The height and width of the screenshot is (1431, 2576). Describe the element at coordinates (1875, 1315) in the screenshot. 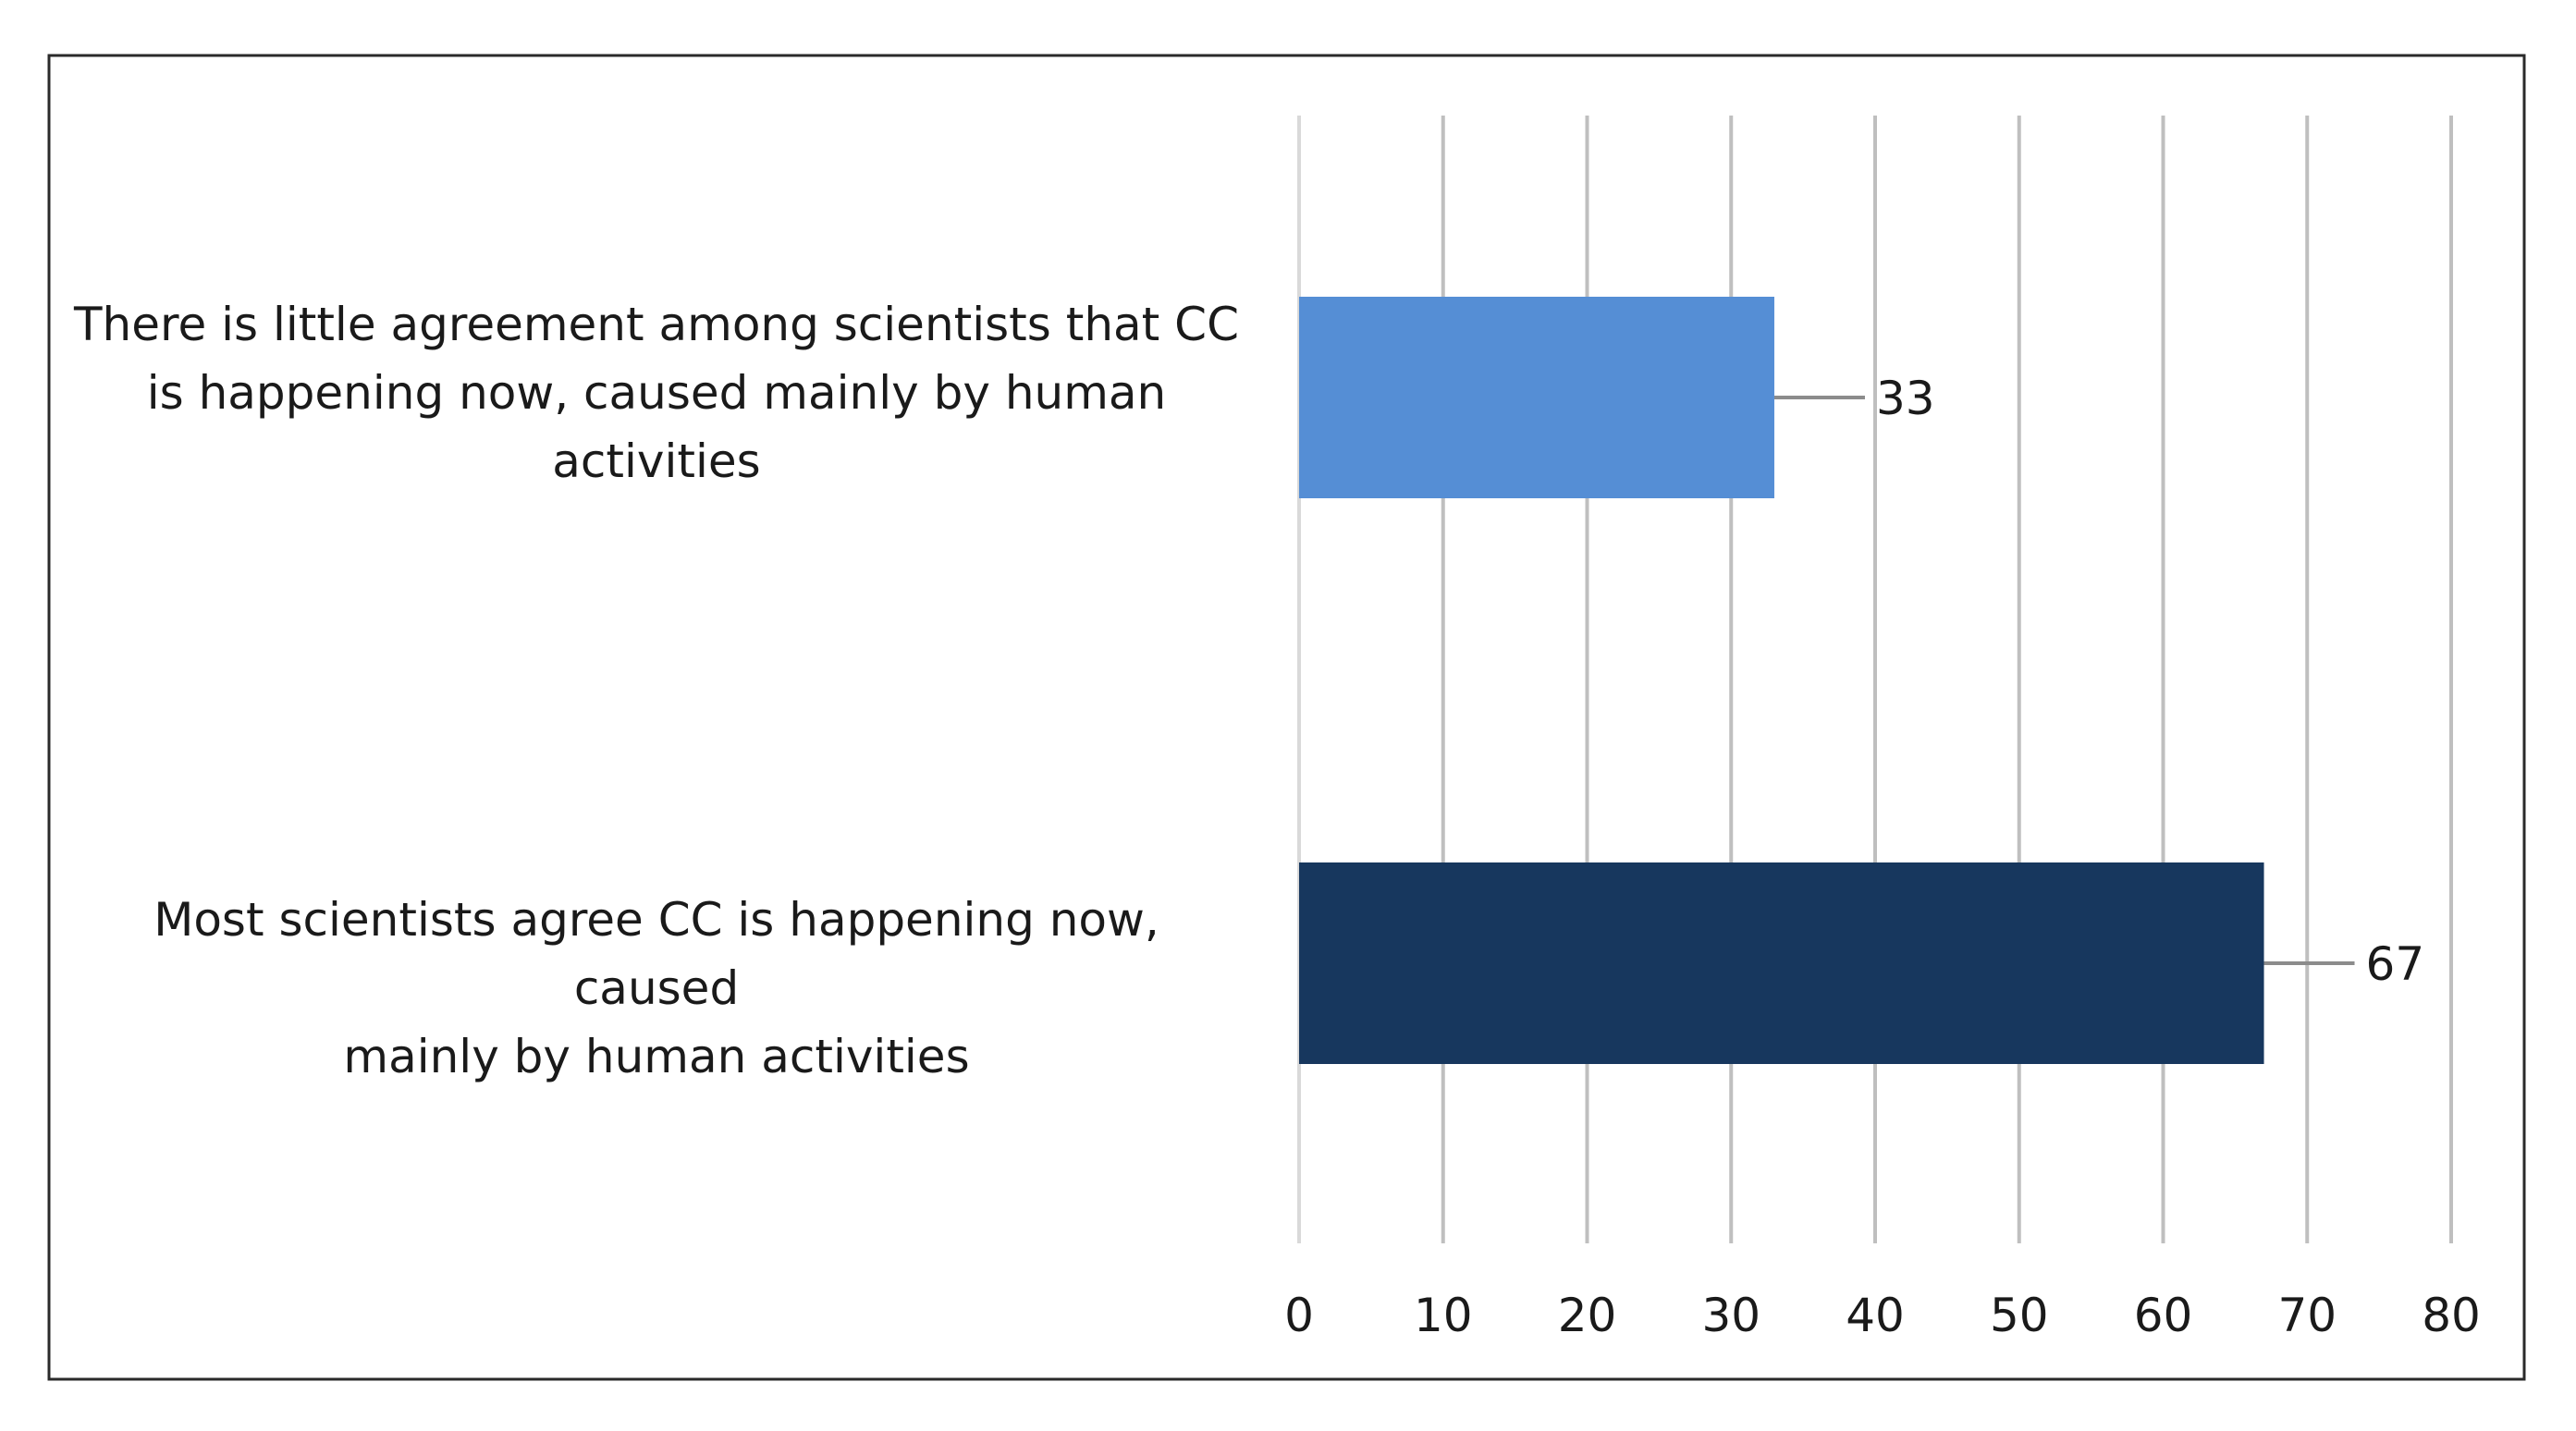

I see `x-tick-label-40: 40` at that location.